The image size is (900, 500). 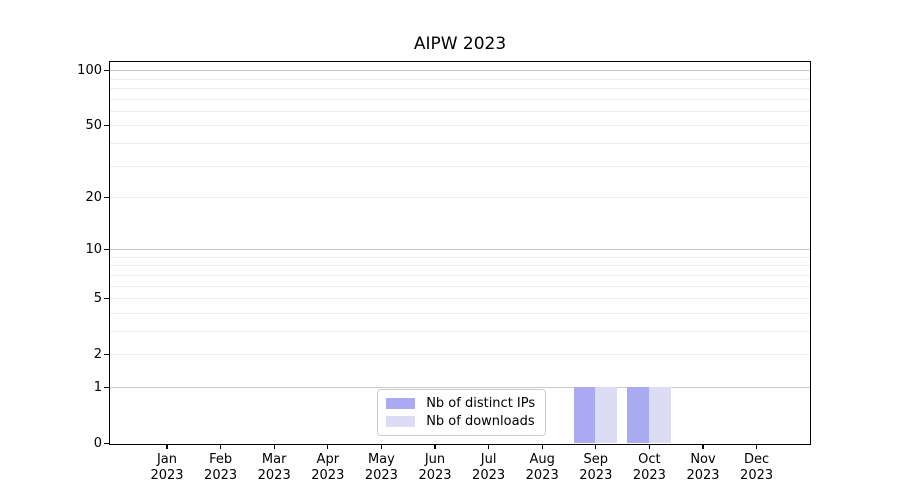 I want to click on x-tick-label: Jan 2023, so click(x=167, y=467).